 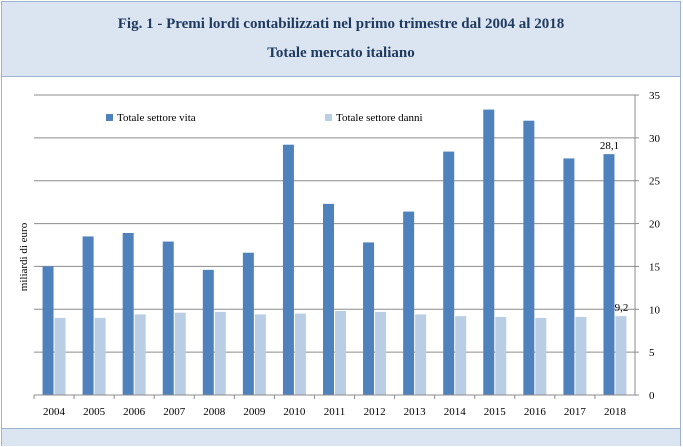 What do you see at coordinates (609, 146) in the screenshot?
I see `data-label: 28,1` at bounding box center [609, 146].